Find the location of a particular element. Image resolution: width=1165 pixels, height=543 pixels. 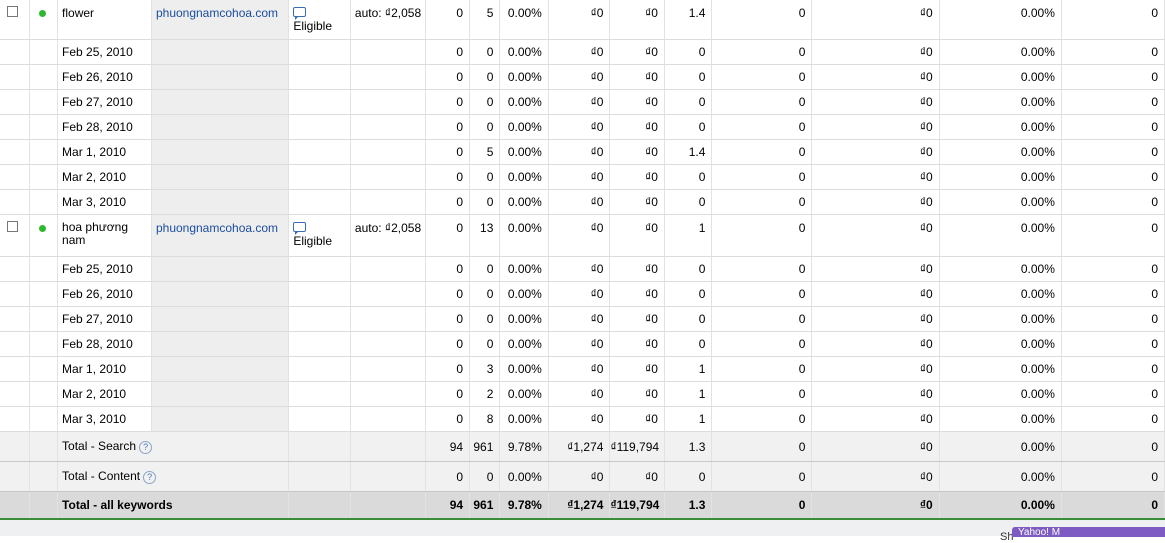

day-date: Mar 3, 2010 is located at coordinates (104, 202).